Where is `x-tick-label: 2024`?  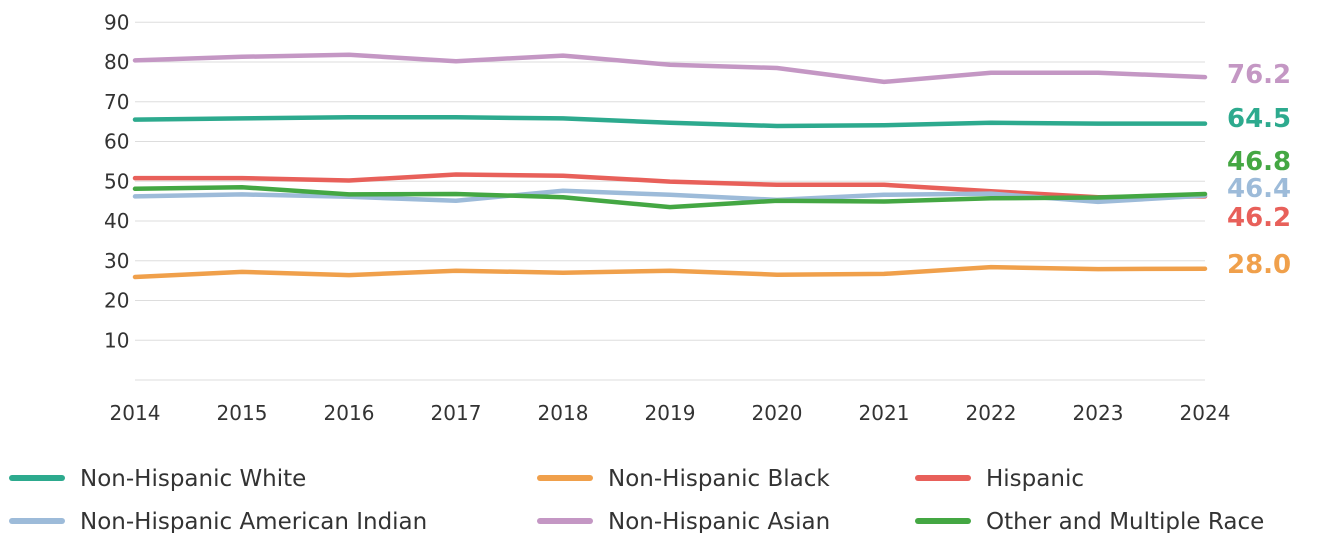 x-tick-label: 2024 is located at coordinates (1205, 413).